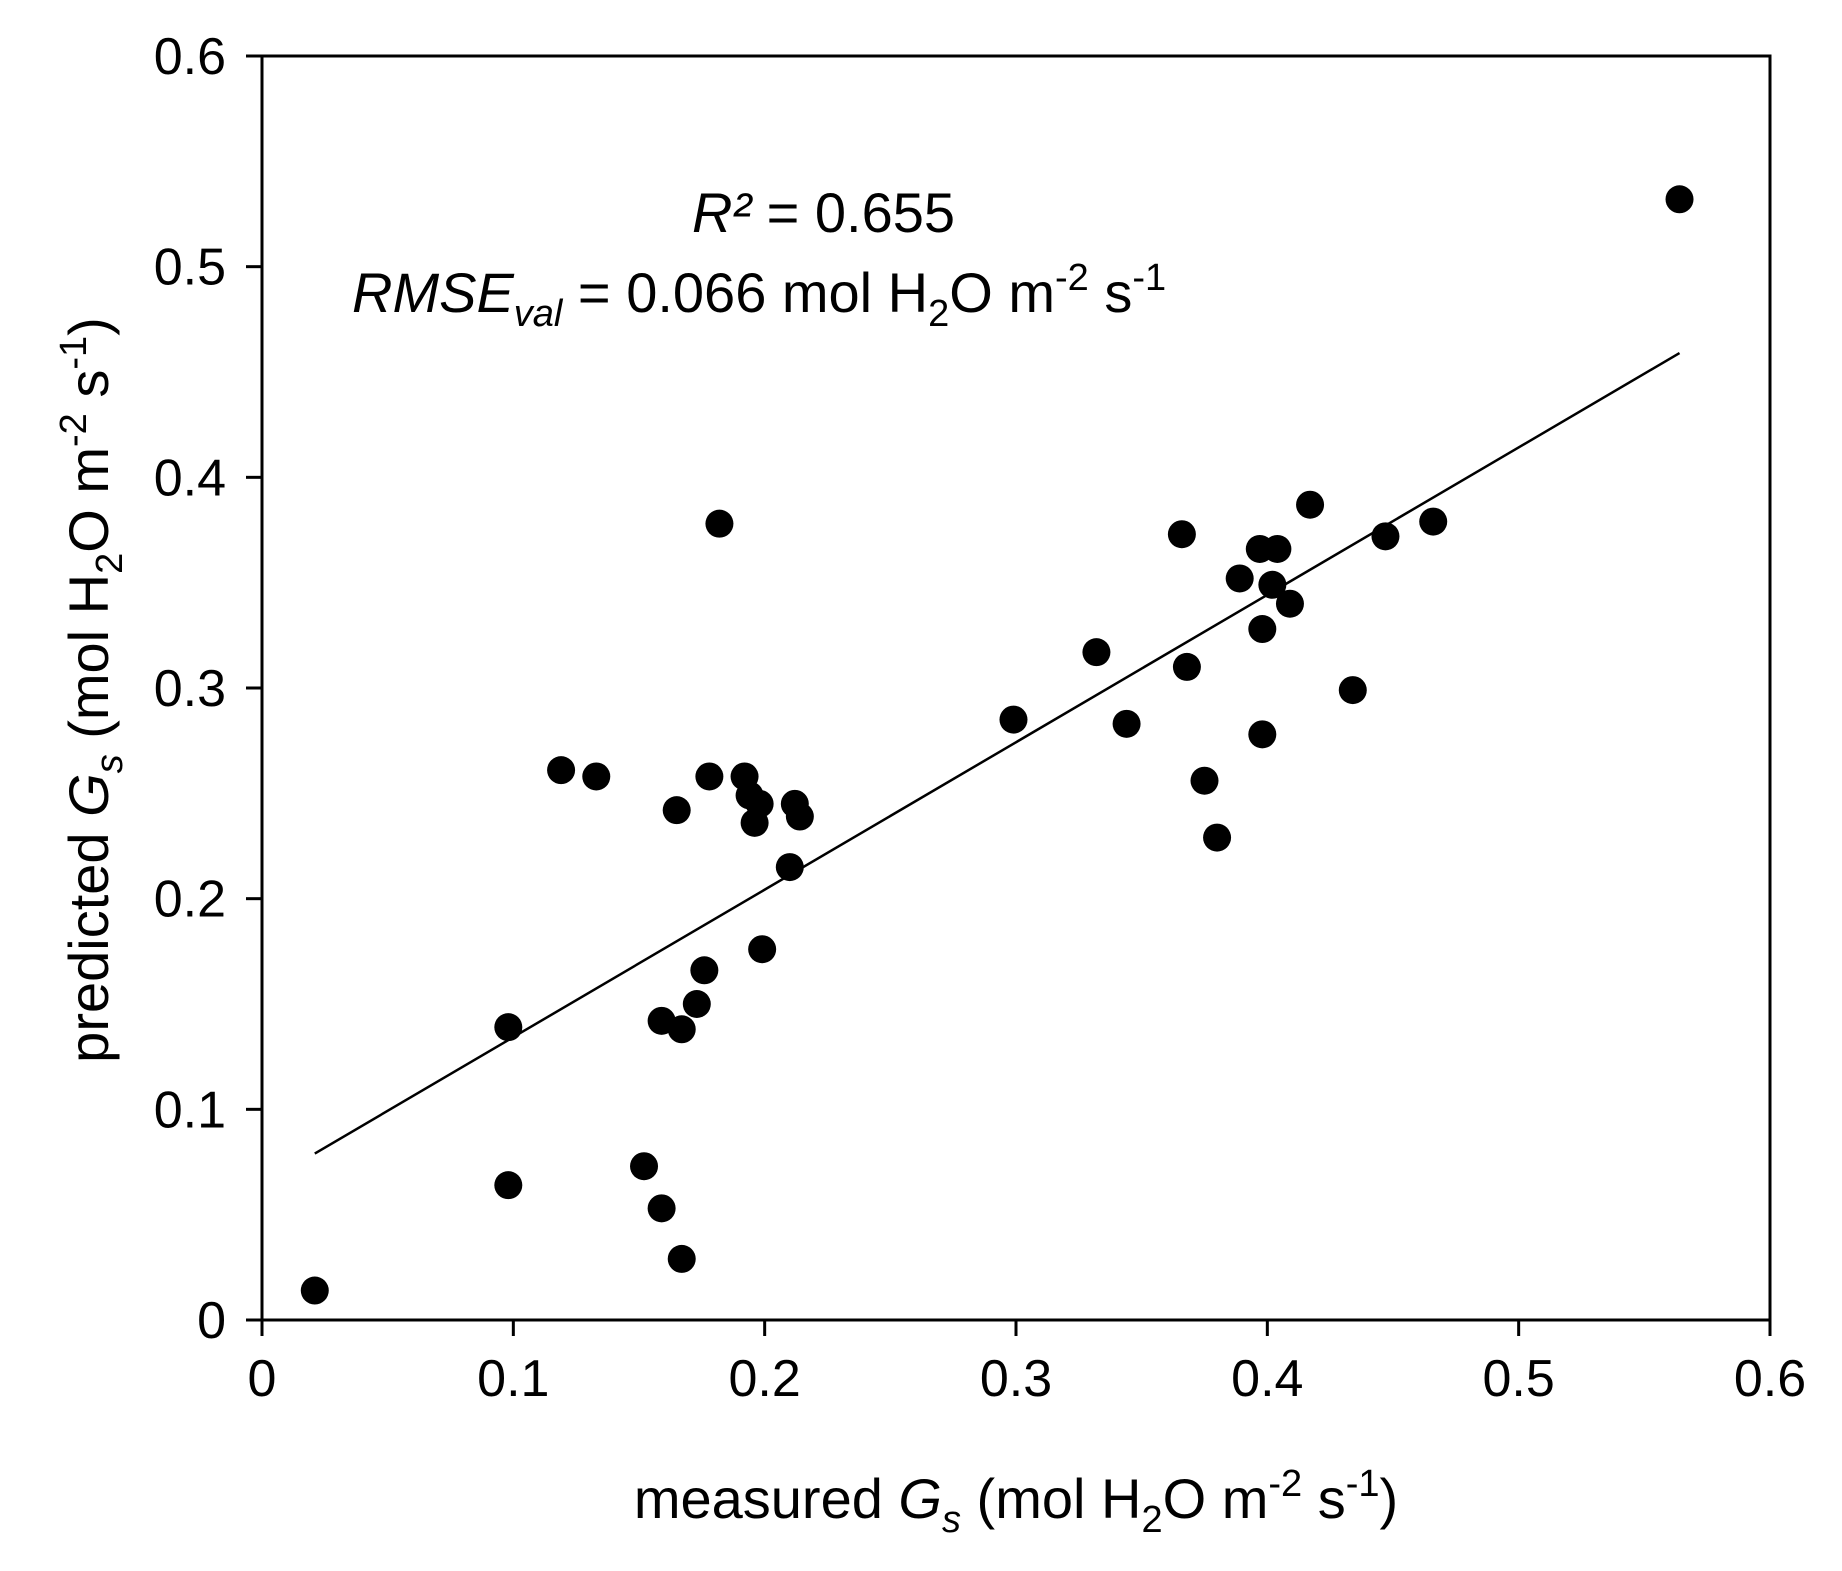 This screenshot has height=1571, width=1842. Describe the element at coordinates (938, 314) in the screenshot. I see `rmse-h2-subscript: 2` at that location.